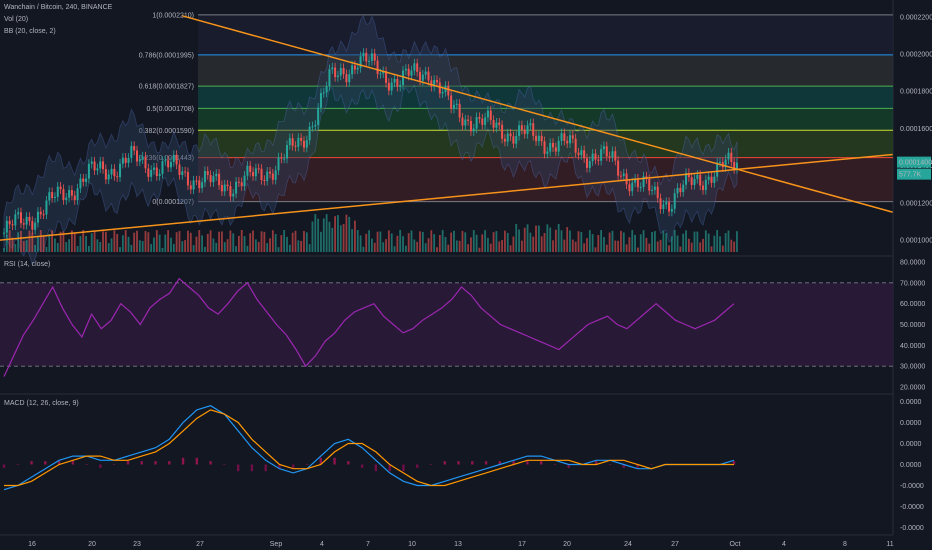 The image size is (932, 550). Describe the element at coordinates (41, 403) in the screenshot. I see `macd-indicator-label: MACD (12, 26, close, 9)` at that location.